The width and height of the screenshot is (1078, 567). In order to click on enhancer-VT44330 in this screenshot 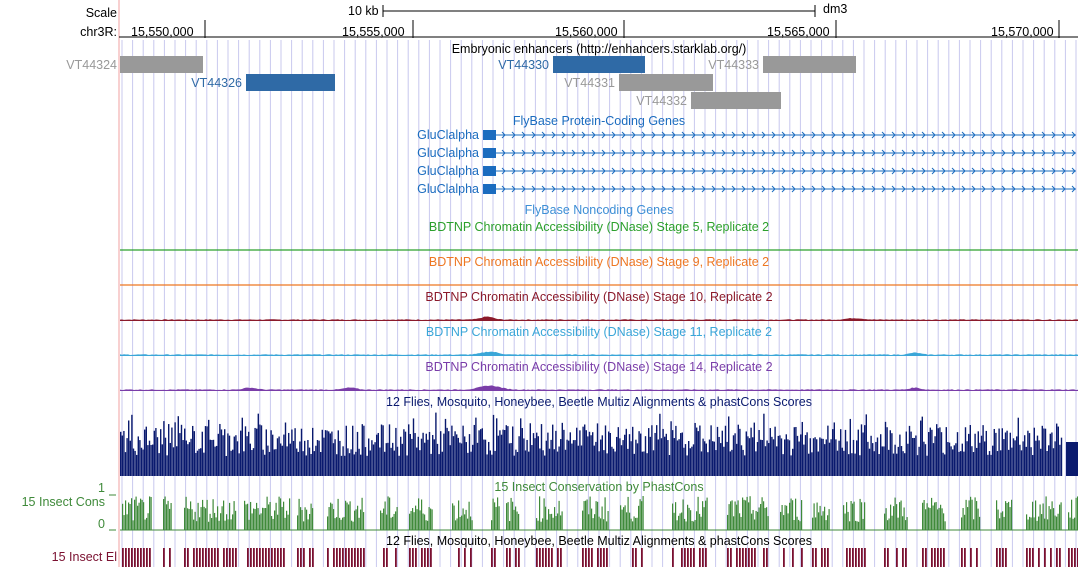, I will do `click(599, 64)`.